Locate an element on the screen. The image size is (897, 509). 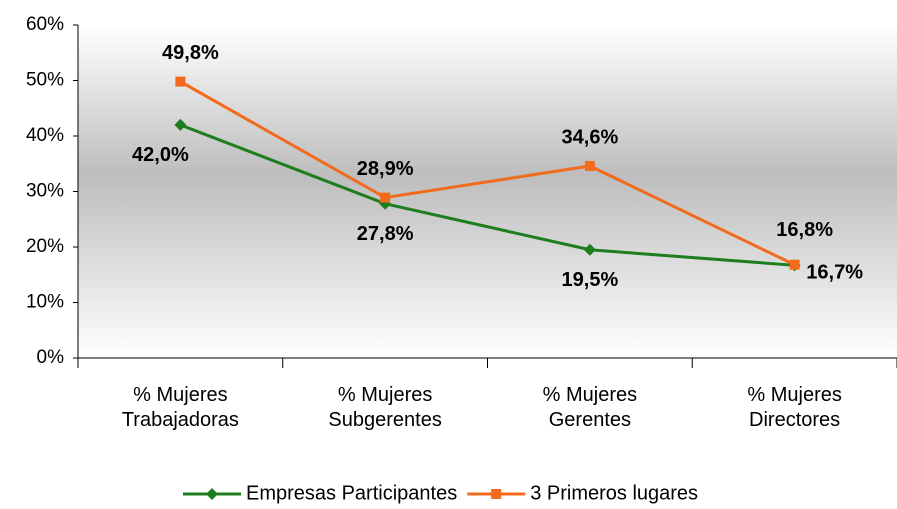
x-tick-label: % Mujeres Gerentes is located at coordinates (590, 407).